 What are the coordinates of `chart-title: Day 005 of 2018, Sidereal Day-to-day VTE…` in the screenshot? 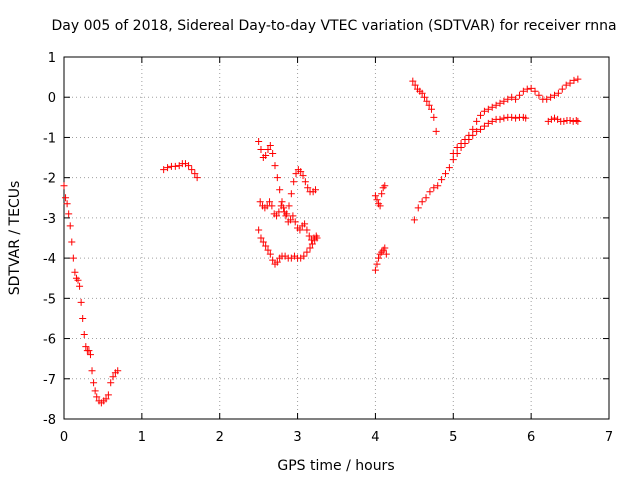 It's located at (333, 26).